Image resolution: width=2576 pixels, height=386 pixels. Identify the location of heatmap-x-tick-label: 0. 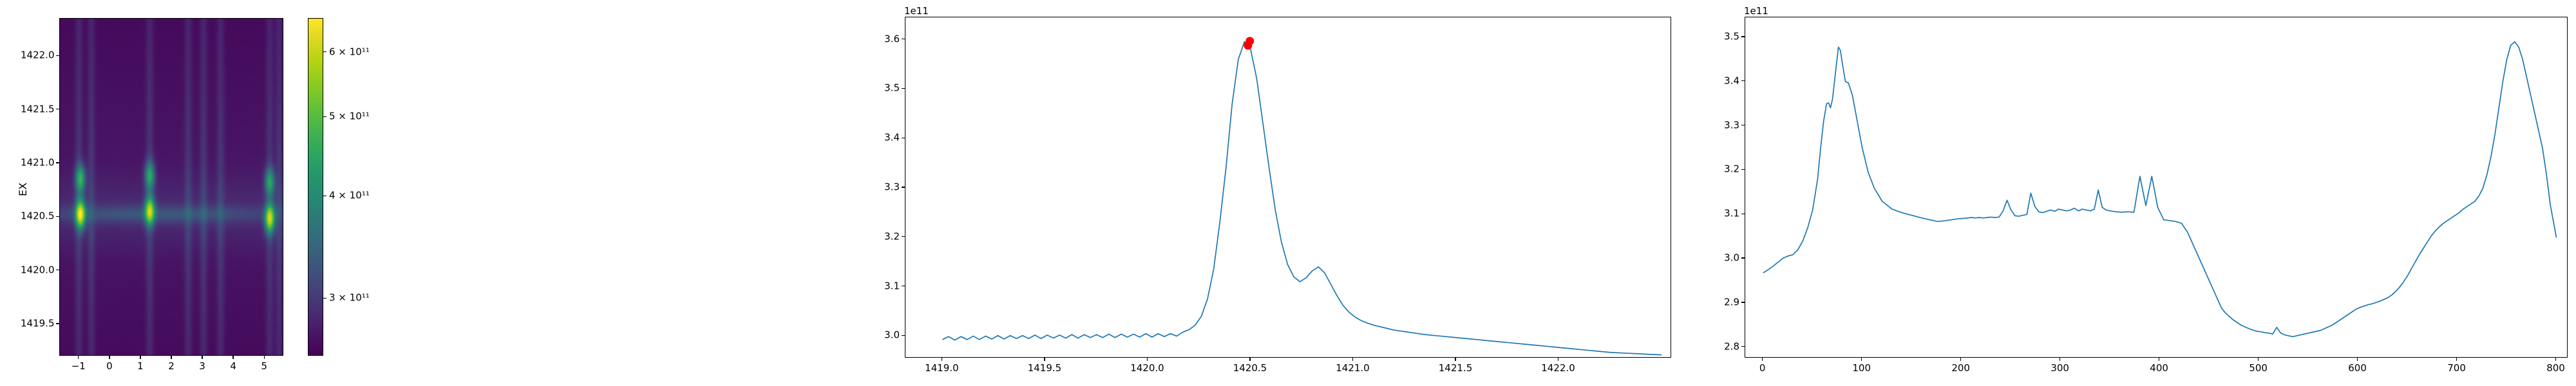
(109, 366).